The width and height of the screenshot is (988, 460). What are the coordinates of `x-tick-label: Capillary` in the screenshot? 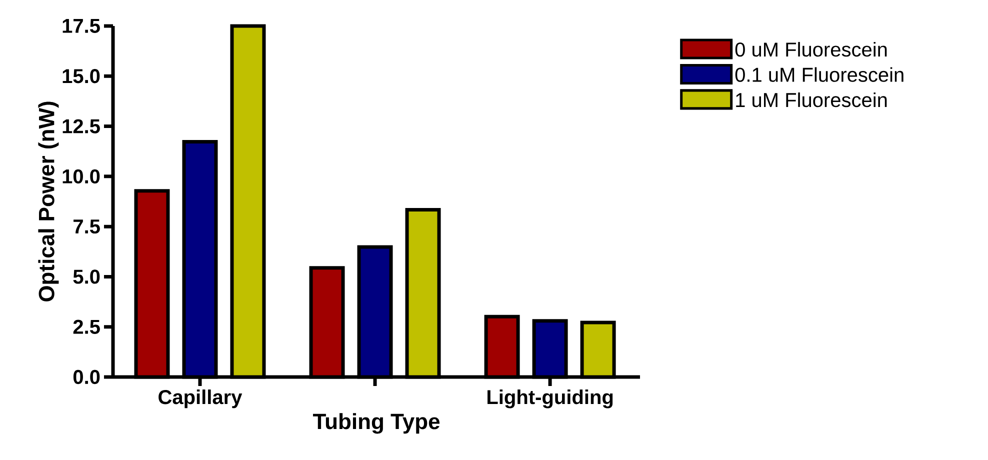 It's located at (200, 399).